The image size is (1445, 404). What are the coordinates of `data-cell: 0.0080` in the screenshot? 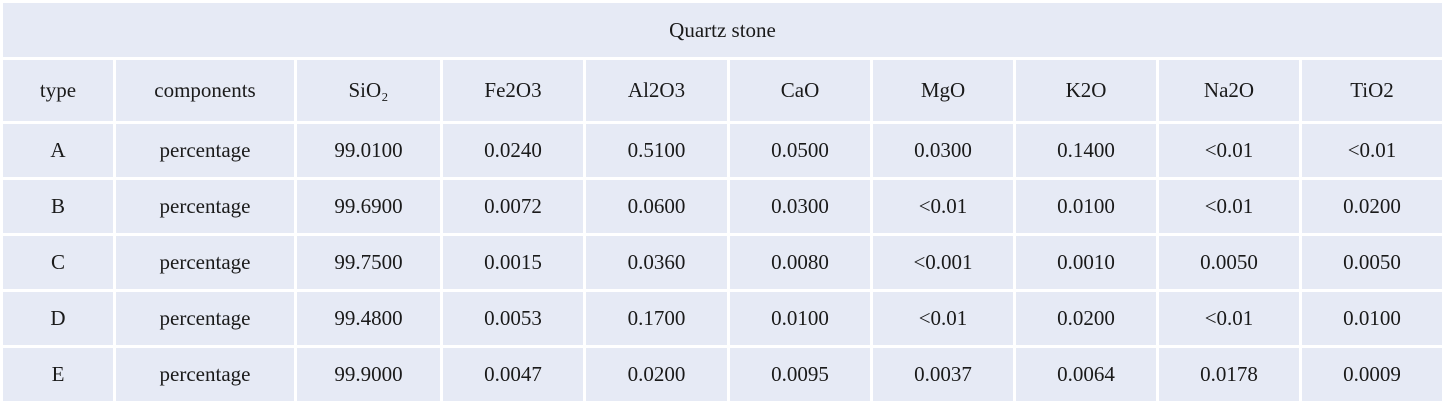 It's located at (800, 262).